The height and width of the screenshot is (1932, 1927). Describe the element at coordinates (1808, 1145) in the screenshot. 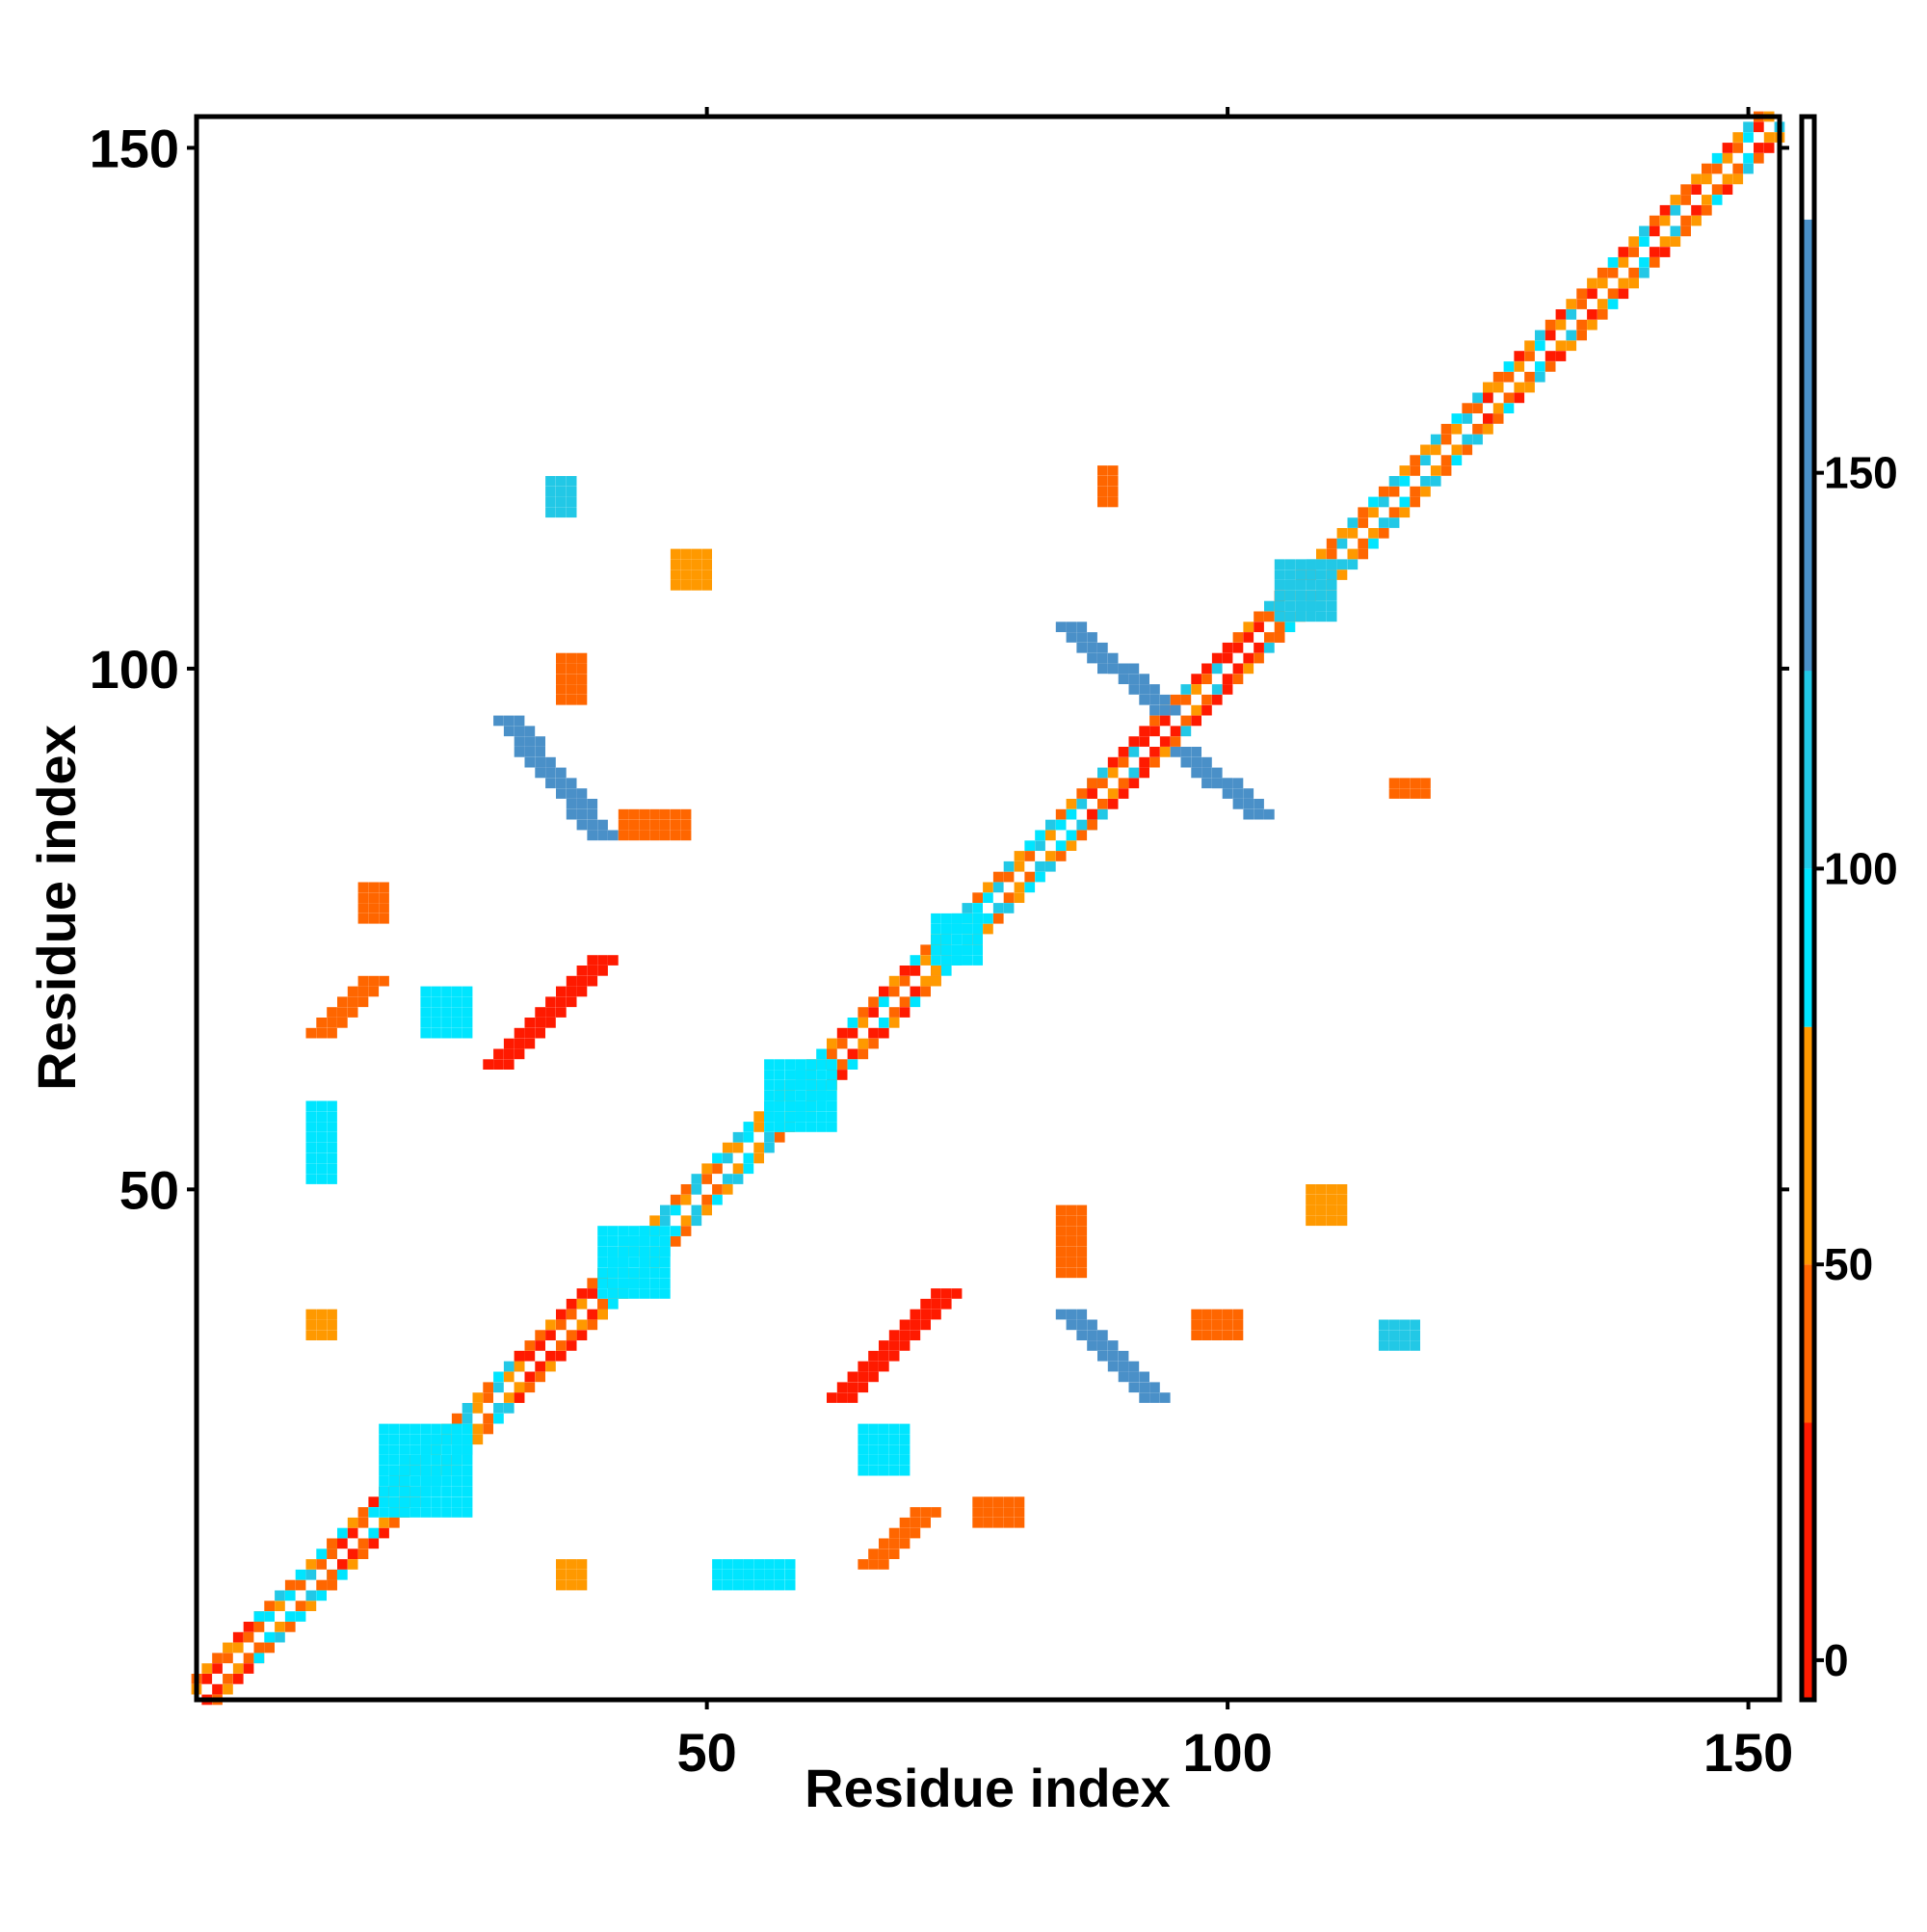

I see `colorbar-band` at that location.